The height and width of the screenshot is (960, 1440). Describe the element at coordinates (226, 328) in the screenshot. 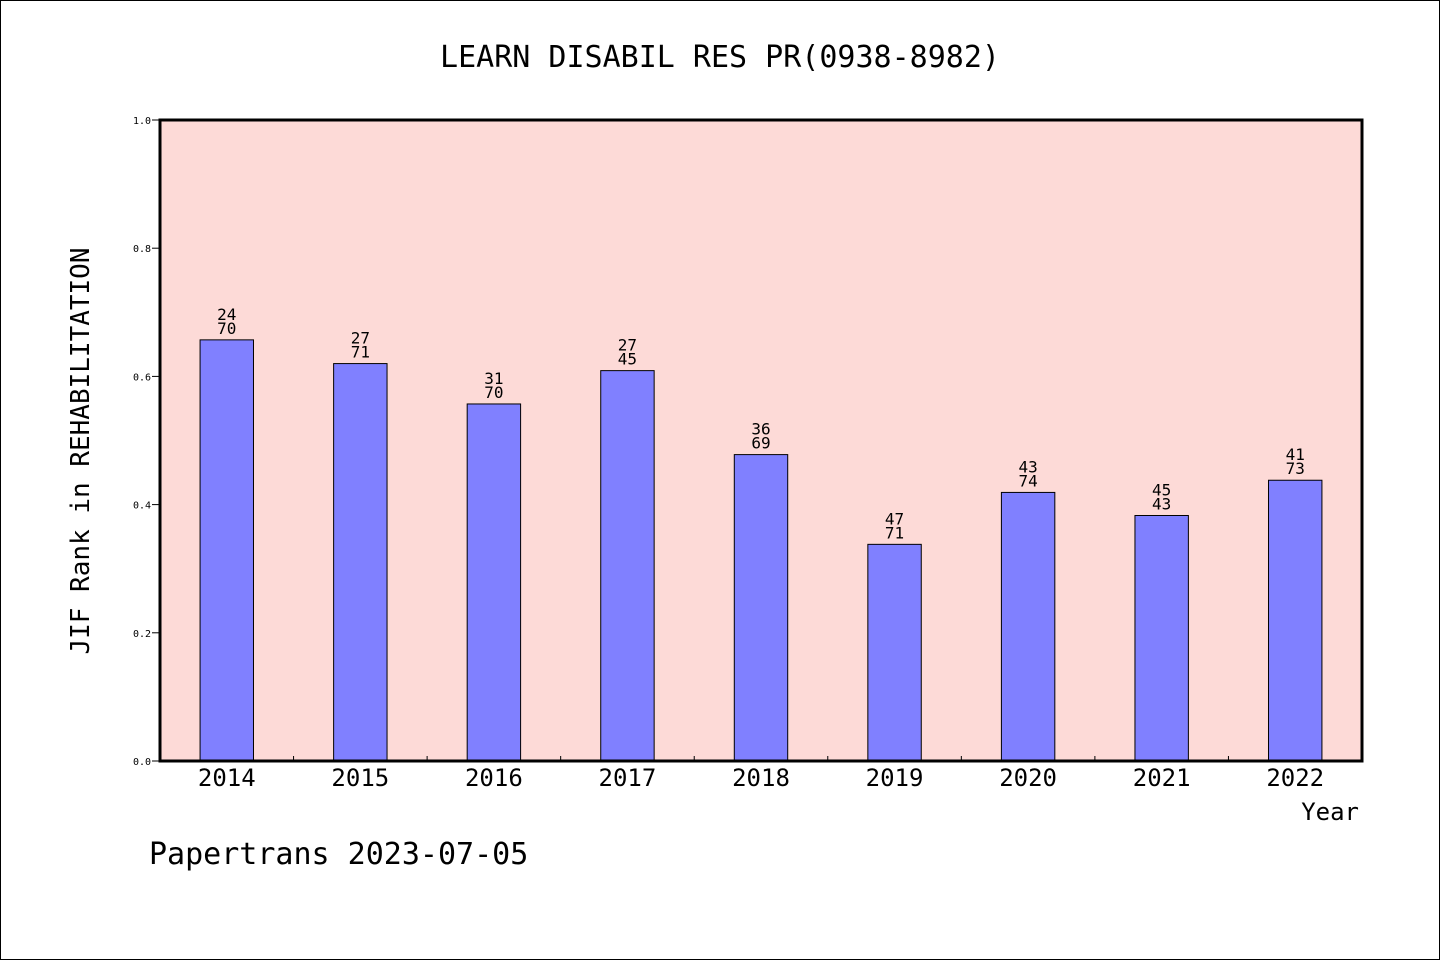

I see `bar-label-2014-total: 70` at that location.